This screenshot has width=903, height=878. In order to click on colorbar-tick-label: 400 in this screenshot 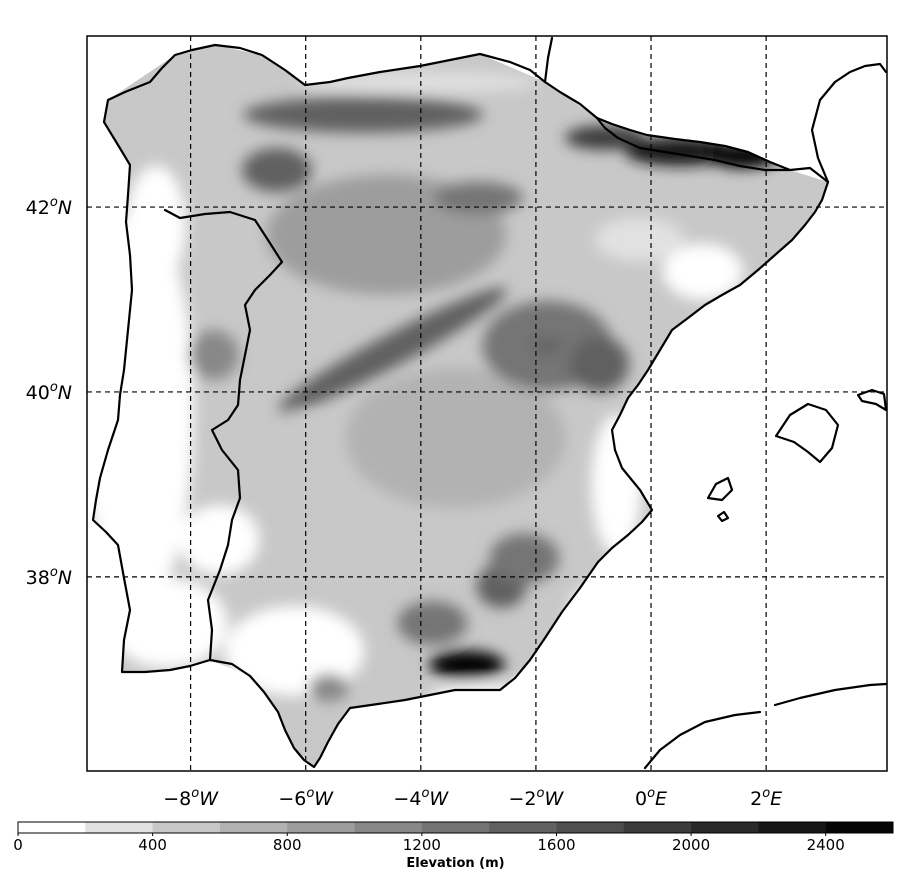, I will do `click(152, 845)`.